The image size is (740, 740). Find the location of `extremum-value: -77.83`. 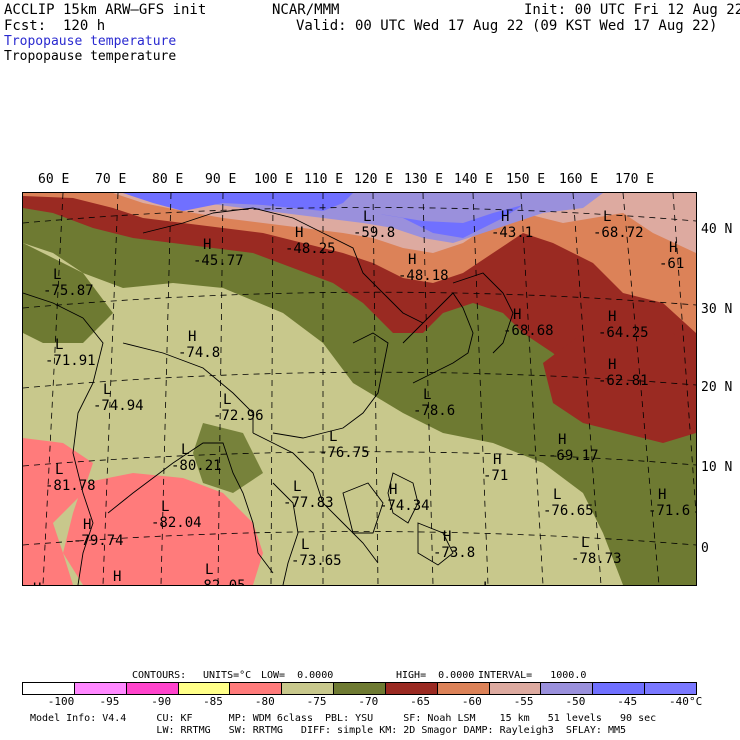

extremum-value: -77.83 is located at coordinates (308, 503).